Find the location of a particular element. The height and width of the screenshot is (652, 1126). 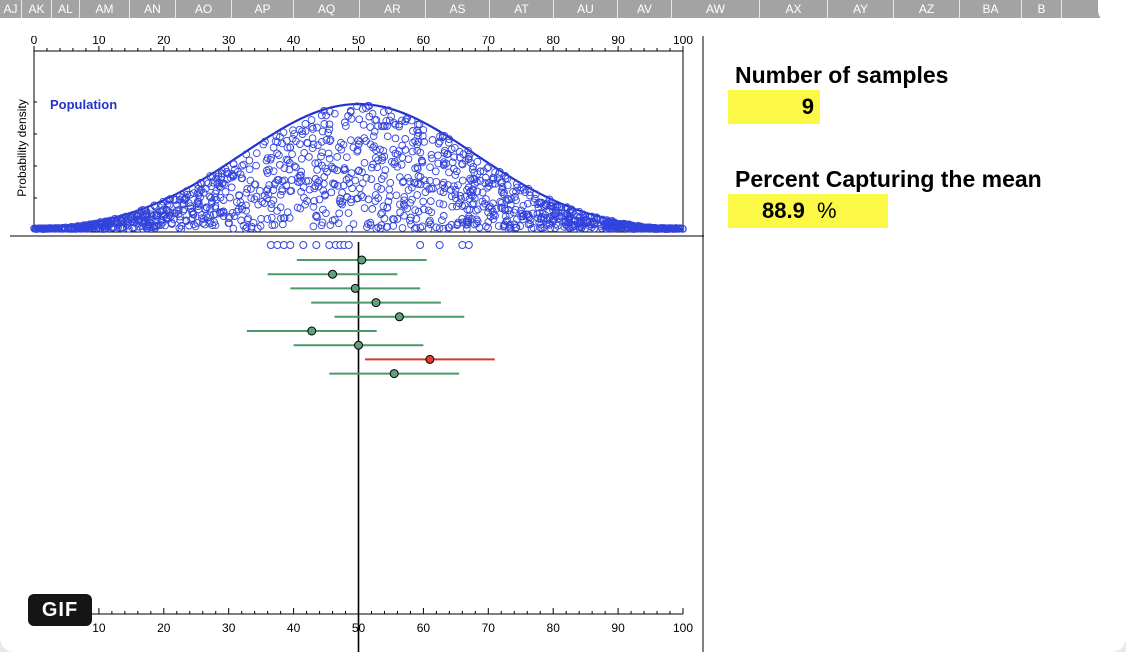

population-title: Population is located at coordinates (83, 104).